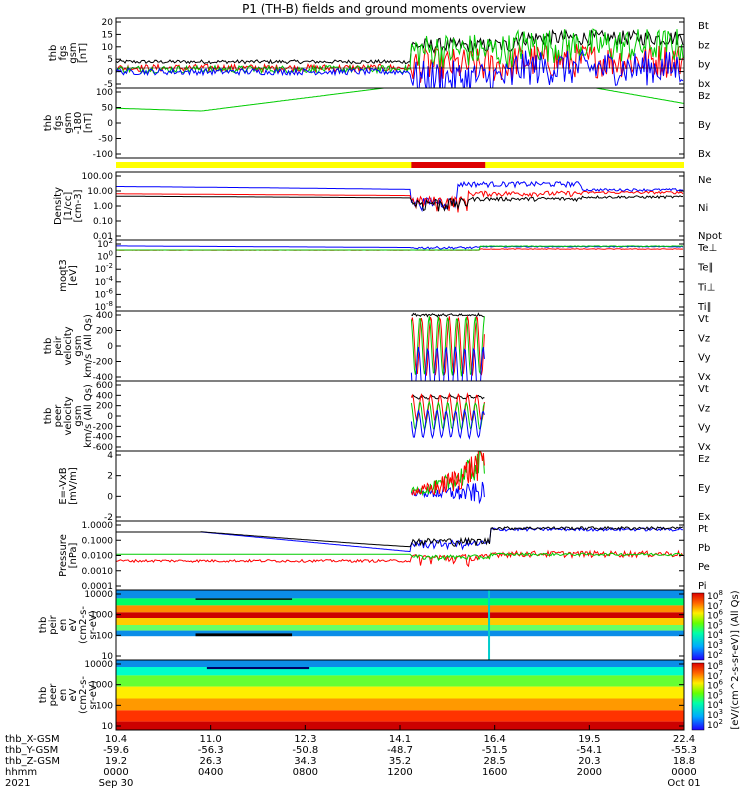 This screenshot has height=800, width=750. I want to click on panel-p1: 20 15 10 5 0 -5 thbfgsgsm[nT] Bt bz by bx, so click(379, 53).